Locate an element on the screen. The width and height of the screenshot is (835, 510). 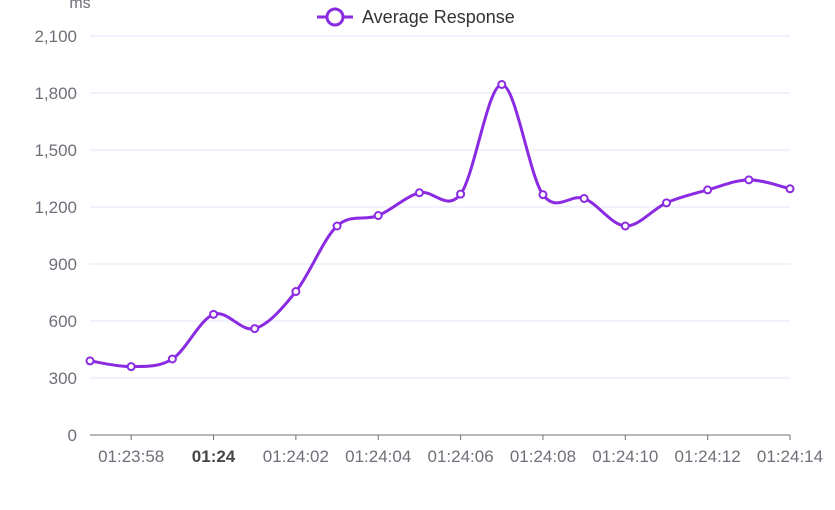
x-tick-label: 01:24:08 is located at coordinates (543, 456).